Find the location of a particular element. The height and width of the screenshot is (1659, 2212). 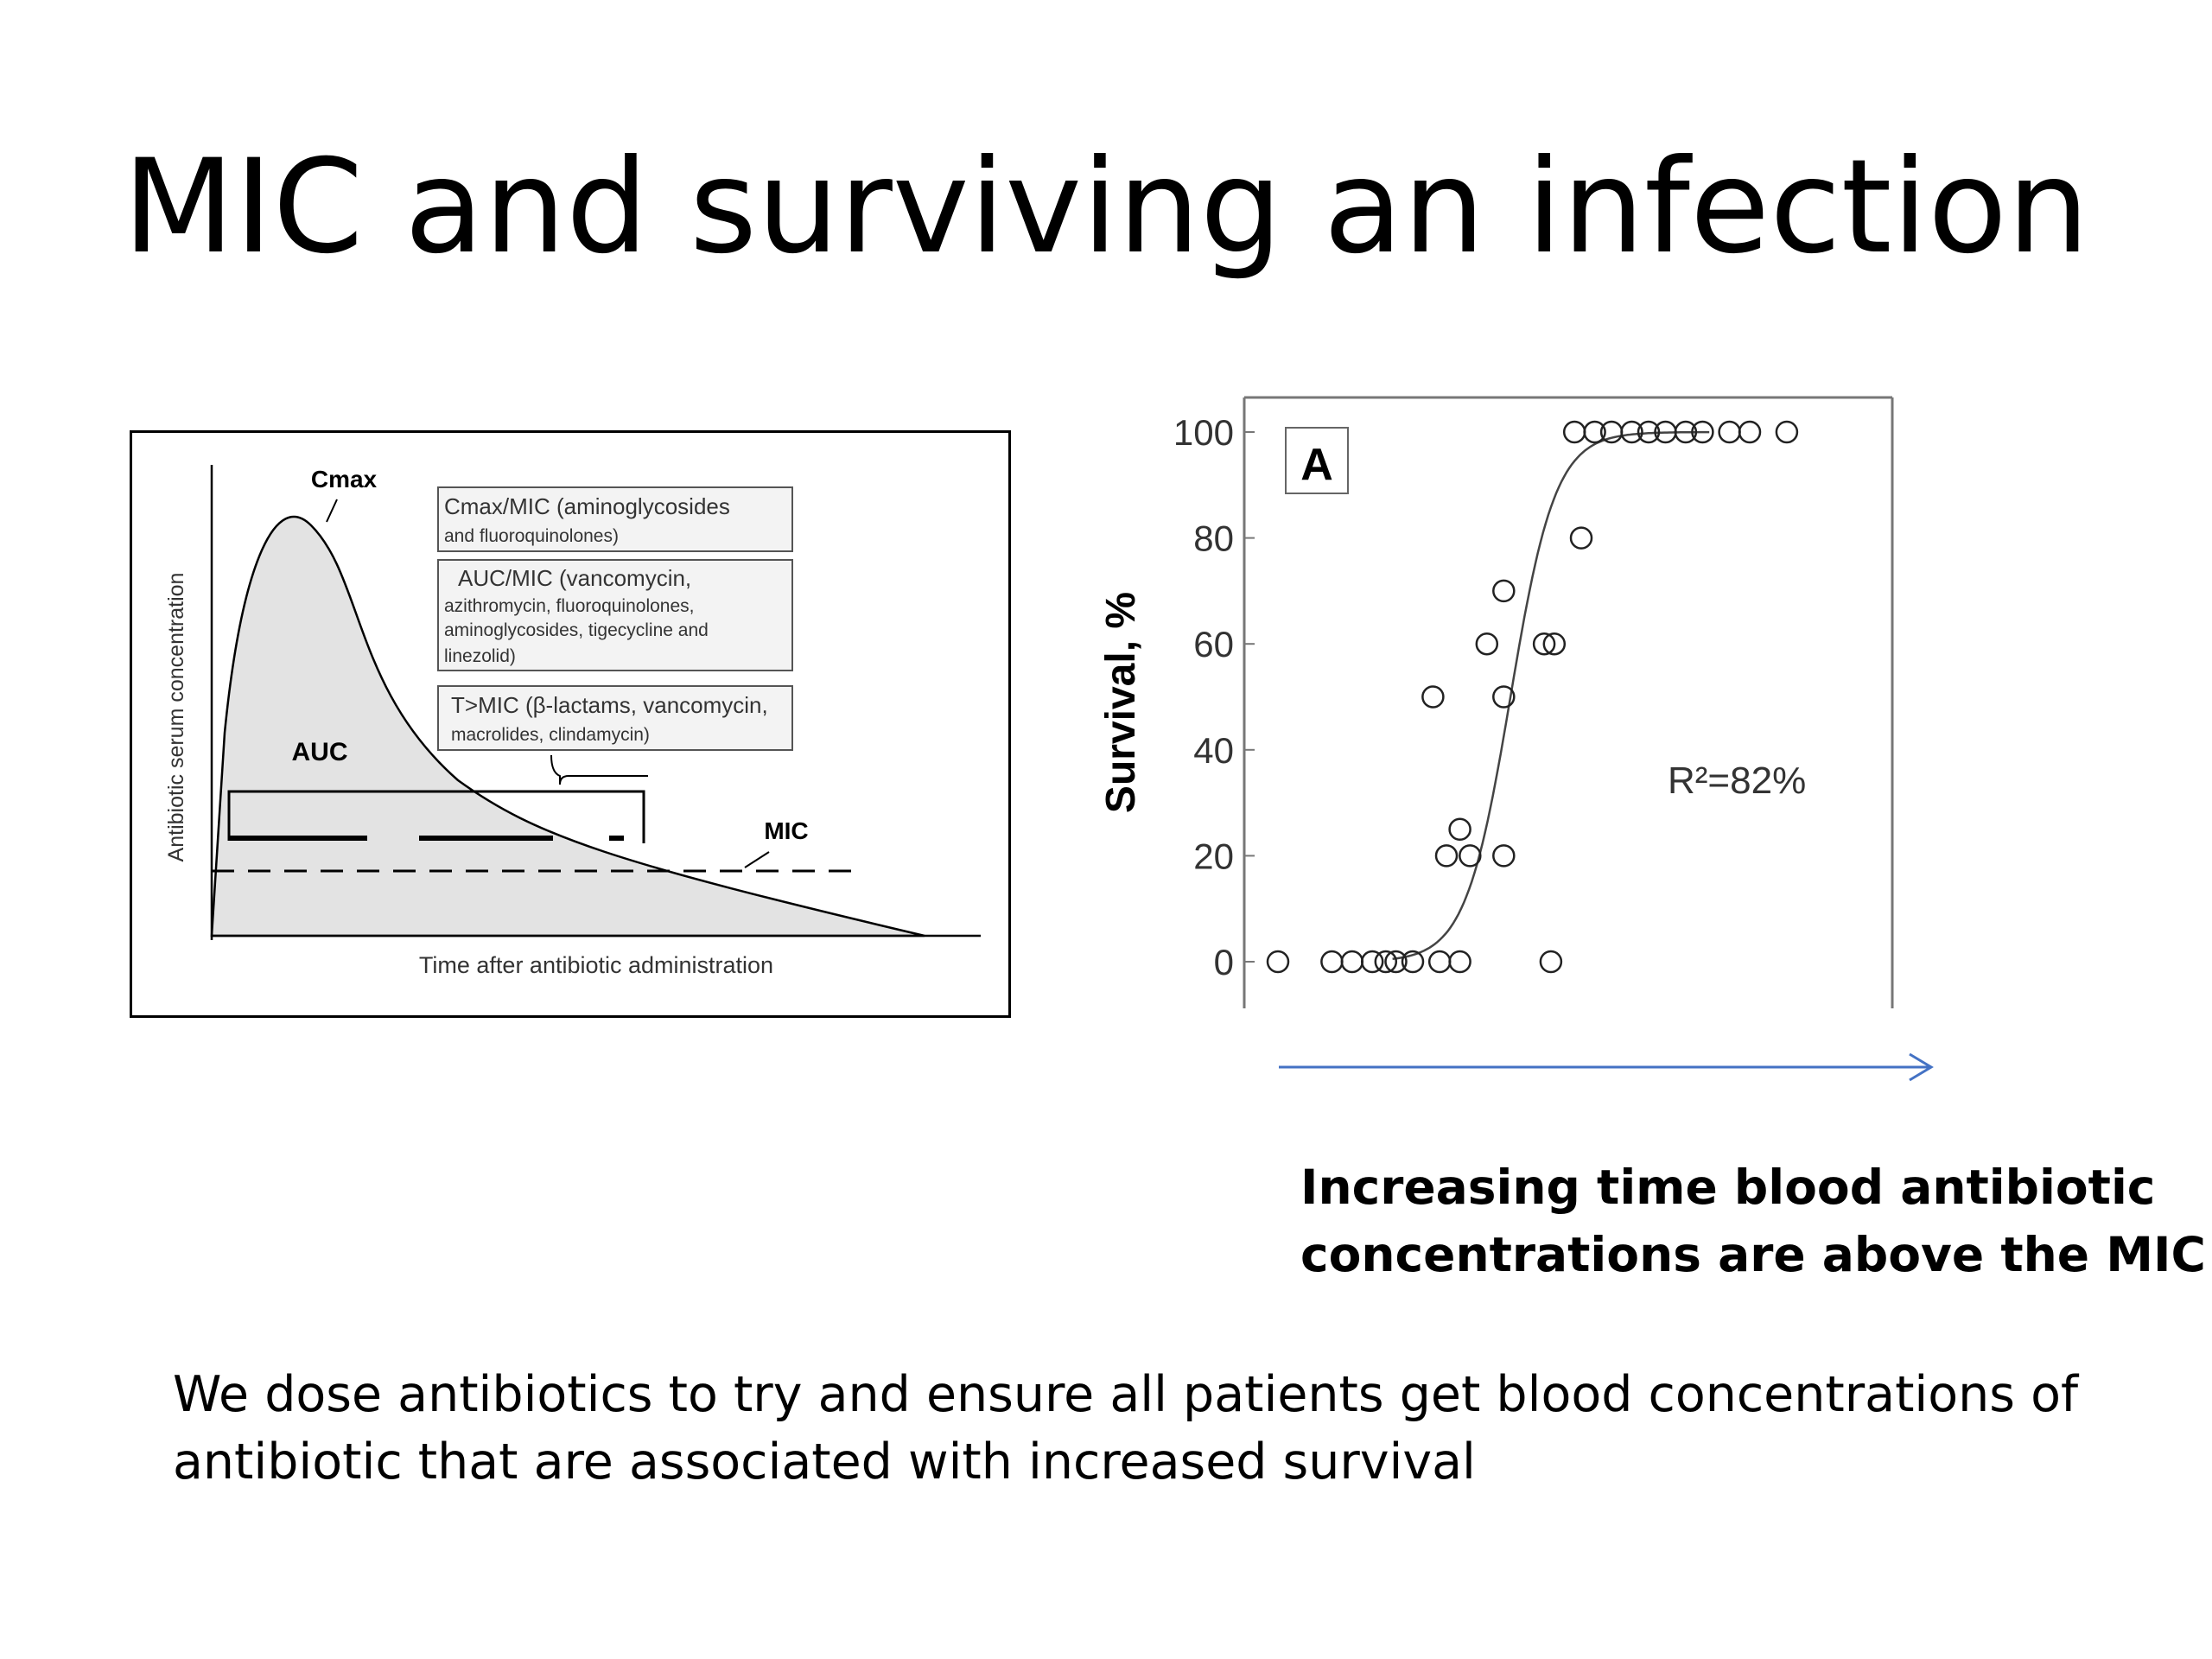

y-tick-label: 80 is located at coordinates (1213, 538).